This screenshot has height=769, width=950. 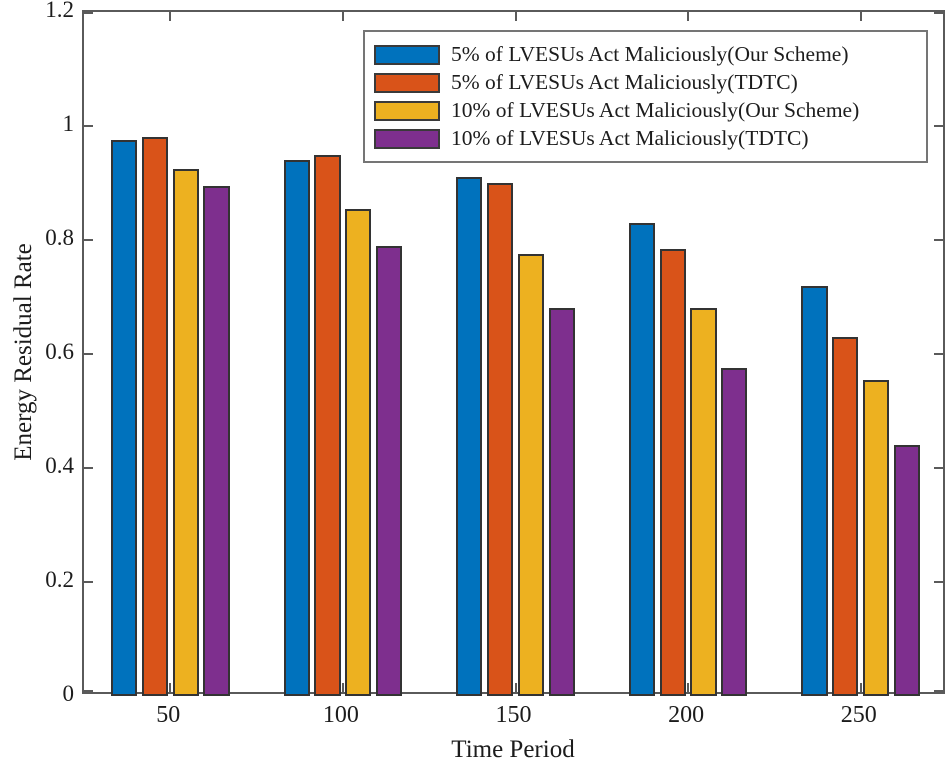 I want to click on y-tick-label: 1, so click(x=68, y=123).